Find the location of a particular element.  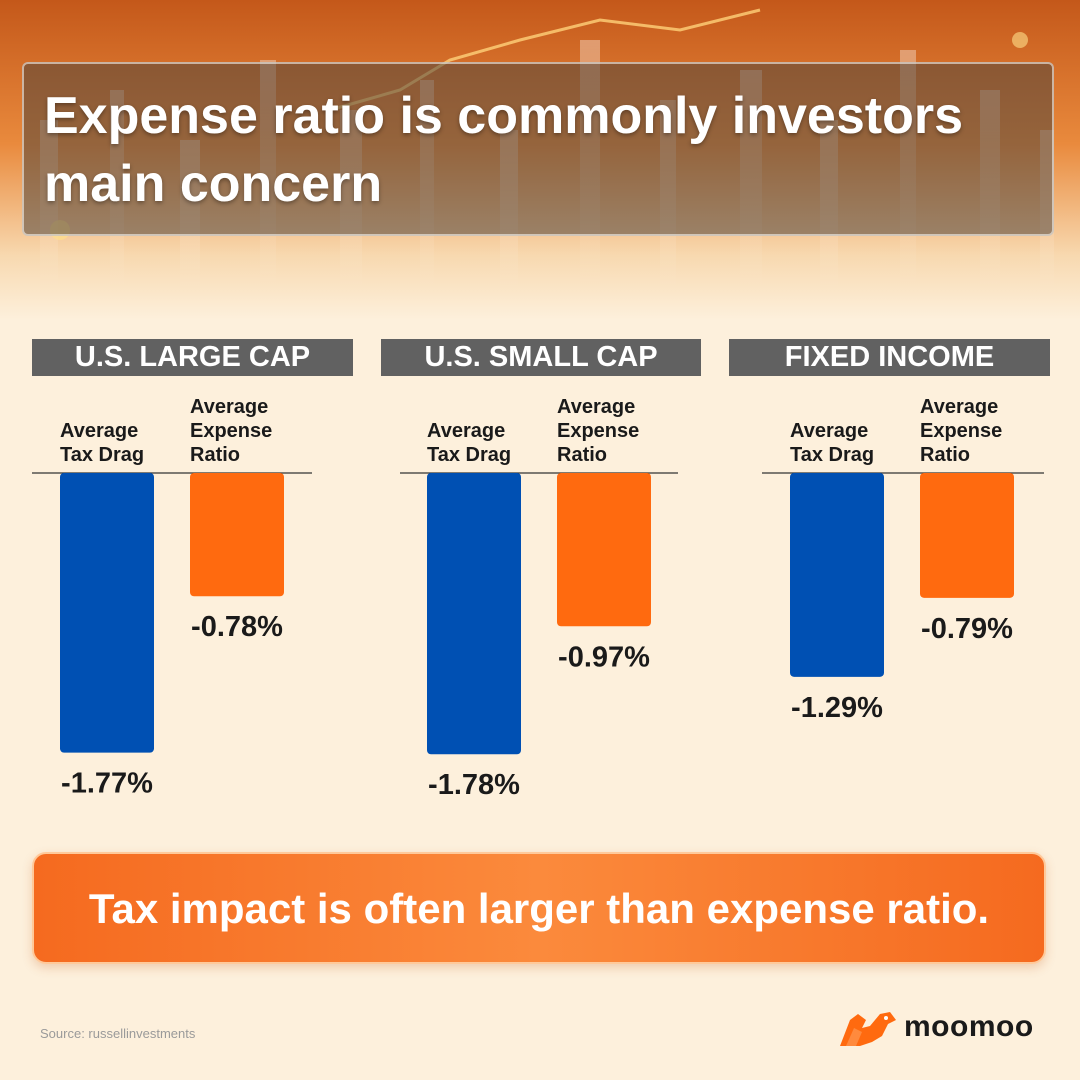

data-label: -1.78% is located at coordinates (474, 785).